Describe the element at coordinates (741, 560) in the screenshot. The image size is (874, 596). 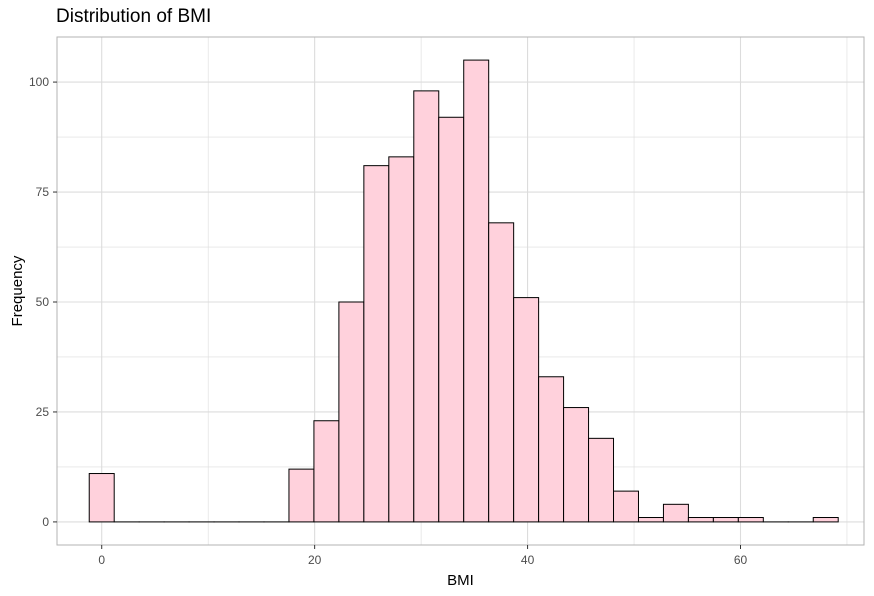
I see `x-tick-label: 60` at that location.